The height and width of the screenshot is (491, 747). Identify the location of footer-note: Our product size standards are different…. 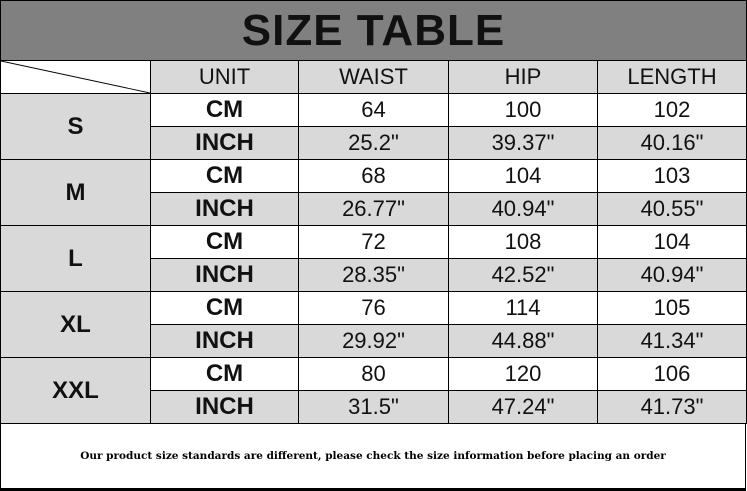
(373, 457).